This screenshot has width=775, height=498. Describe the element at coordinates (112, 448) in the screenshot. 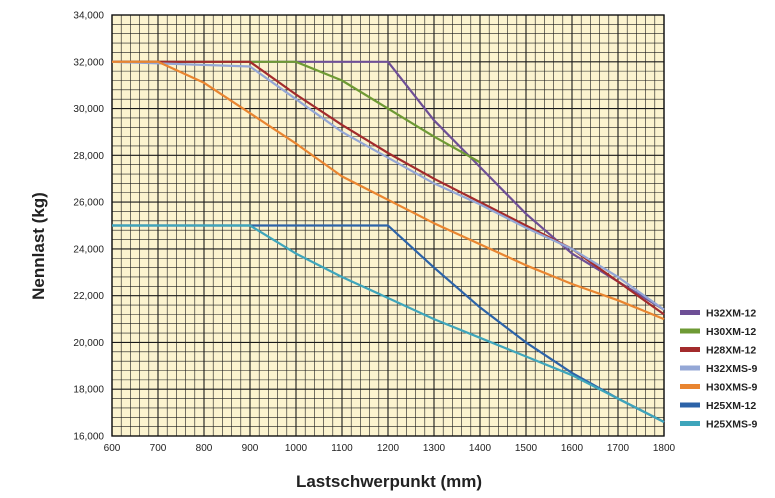

I see `x-tick-label: 600` at that location.